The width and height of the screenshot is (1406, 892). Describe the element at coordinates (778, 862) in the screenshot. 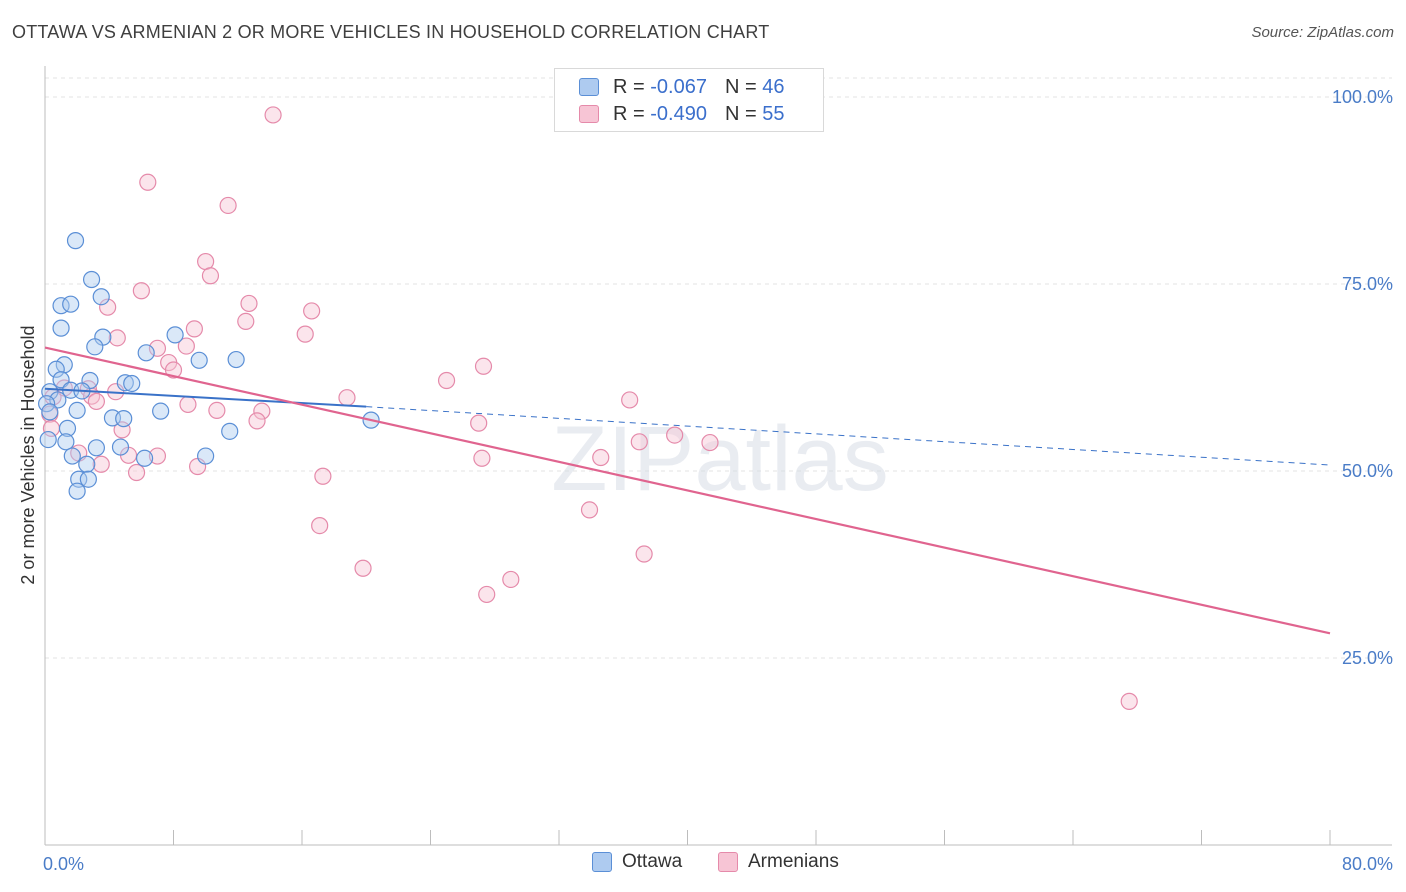

I see `bottom-legend-armenians: Armenians` at that location.